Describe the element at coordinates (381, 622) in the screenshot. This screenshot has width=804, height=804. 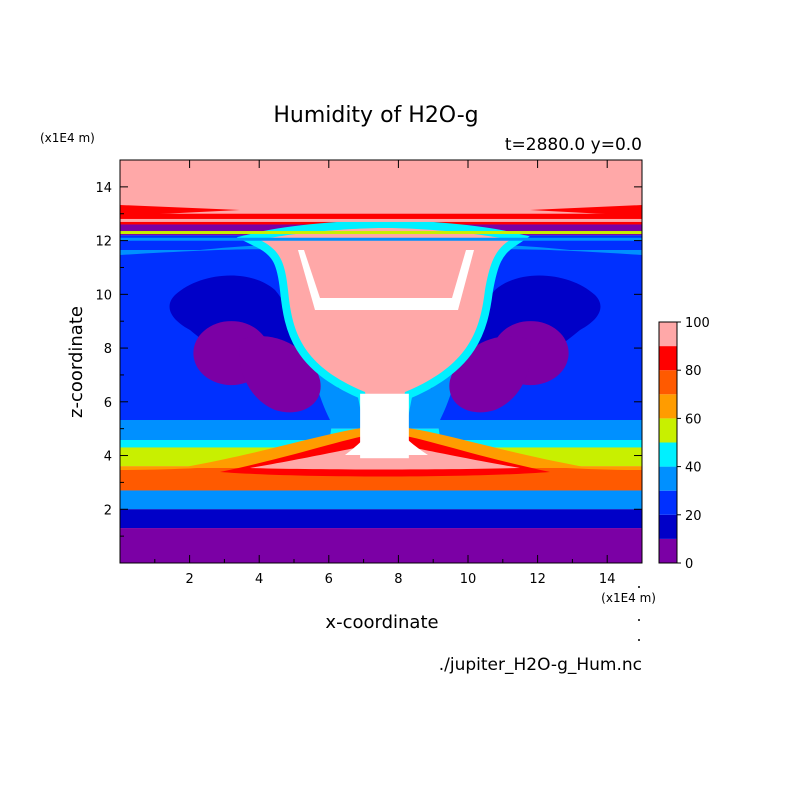
I see `x-axis-label: x-coordinate` at that location.